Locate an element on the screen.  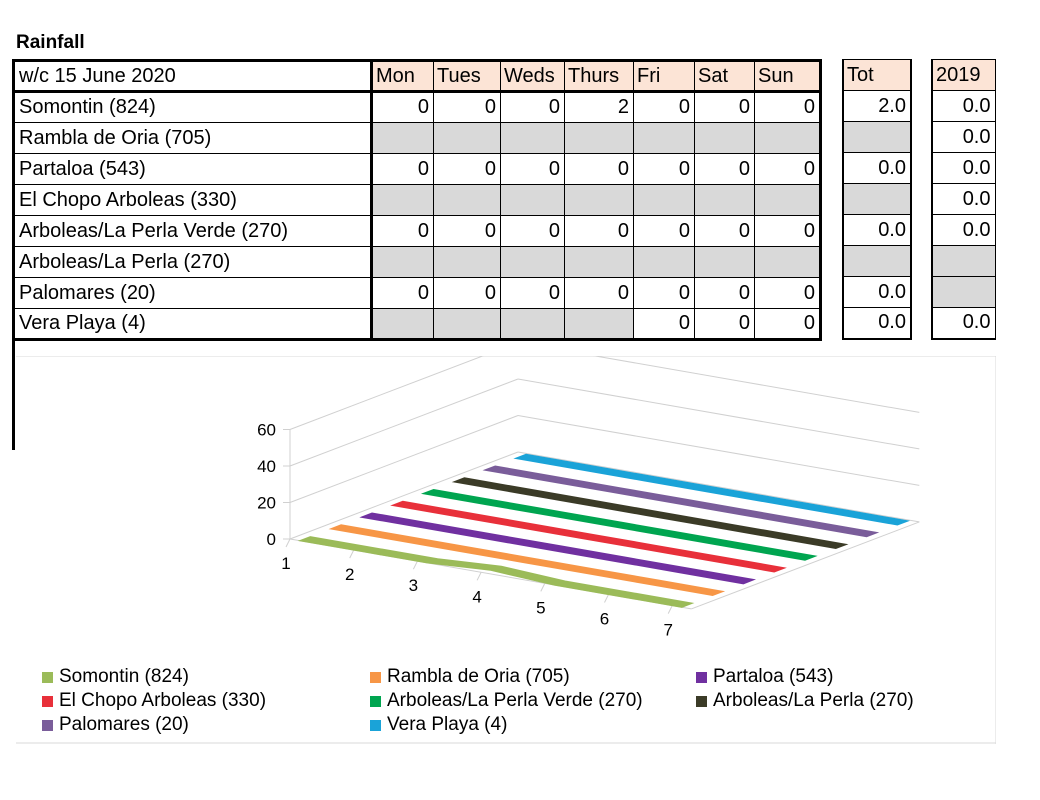
x-tick-label: 6 is located at coordinates (604, 619).